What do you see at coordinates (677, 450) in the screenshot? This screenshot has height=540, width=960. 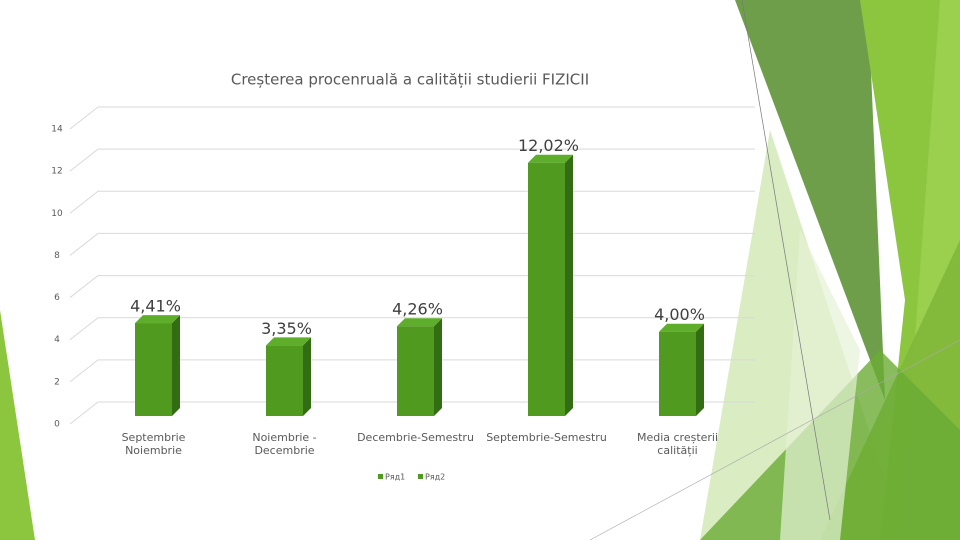 I see `x-tick-line: calității` at bounding box center [677, 450].